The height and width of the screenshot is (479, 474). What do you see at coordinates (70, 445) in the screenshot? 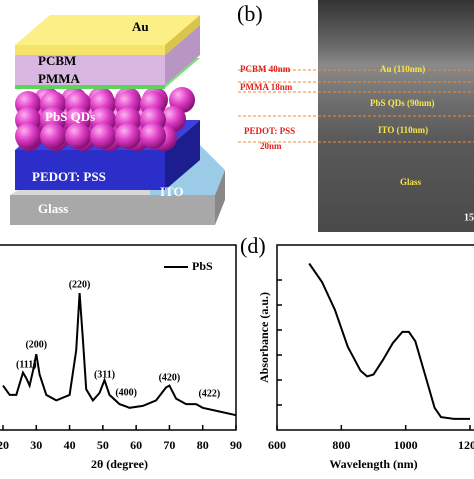
I see `x-tick-label: 40` at bounding box center [70, 445].